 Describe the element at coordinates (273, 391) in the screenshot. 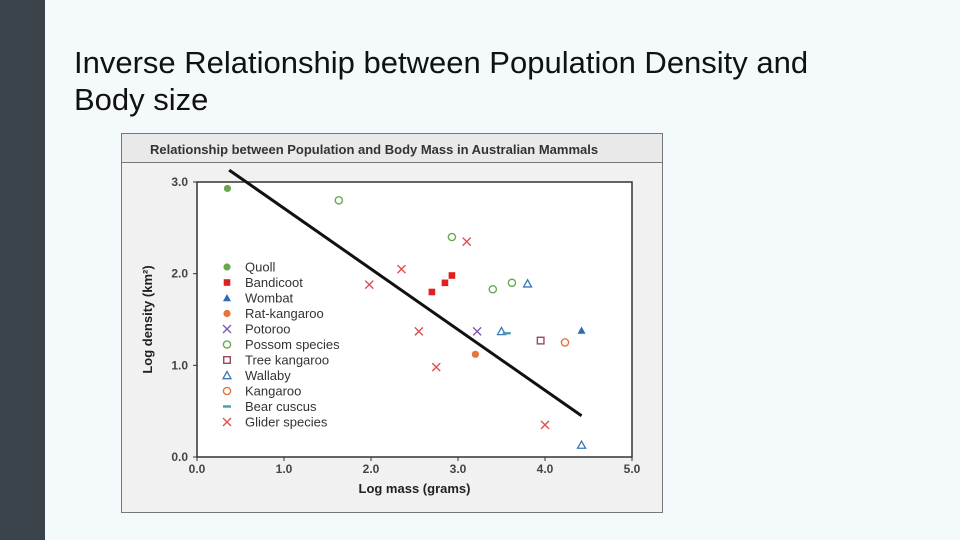

I see `legend-label-kangaroo: Kangaroo` at that location.